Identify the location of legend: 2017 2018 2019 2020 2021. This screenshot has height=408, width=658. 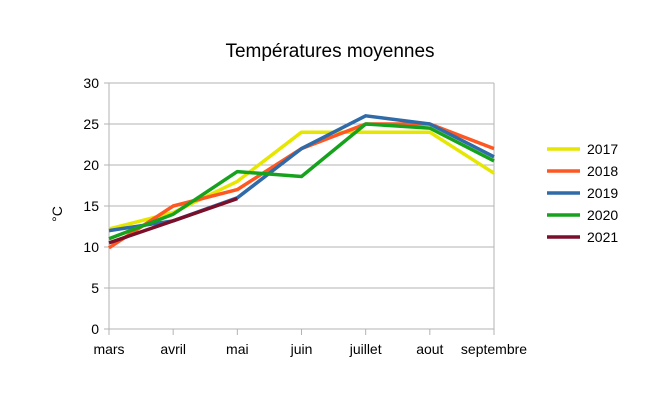
(582, 193).